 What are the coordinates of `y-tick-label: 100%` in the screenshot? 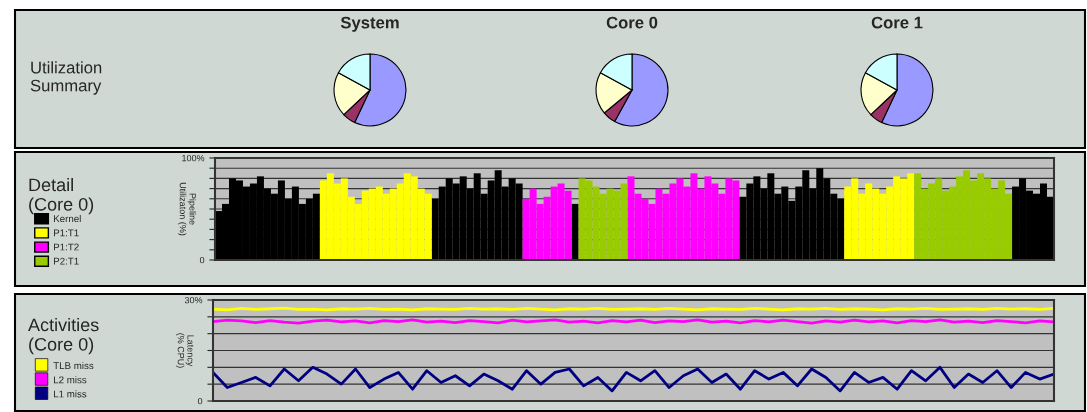 It's located at (193, 158).